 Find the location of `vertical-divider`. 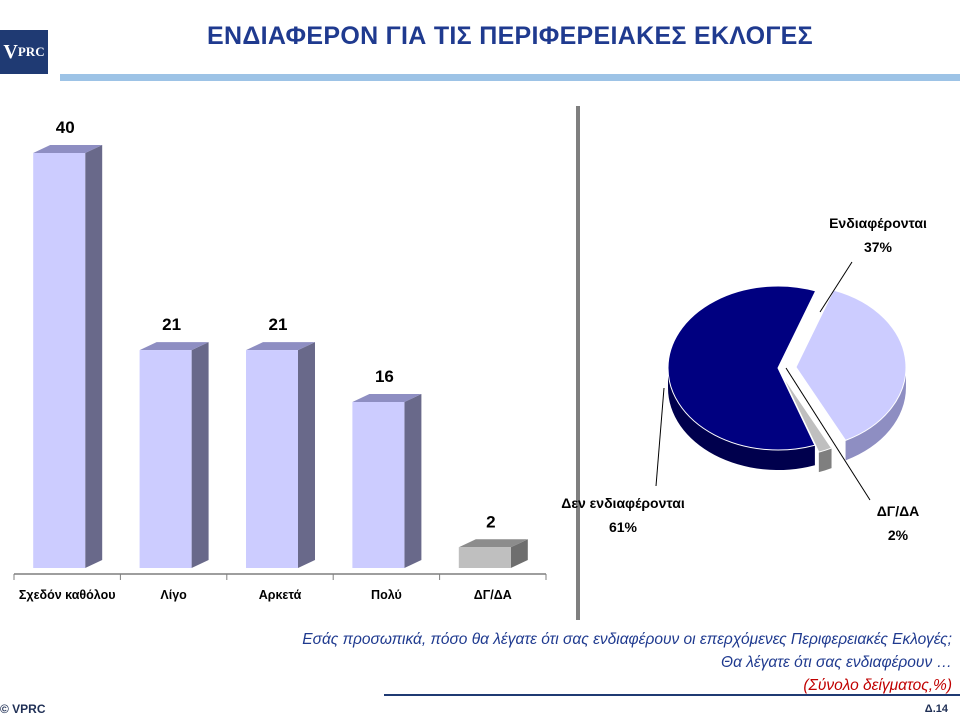

vertical-divider is located at coordinates (578, 363).